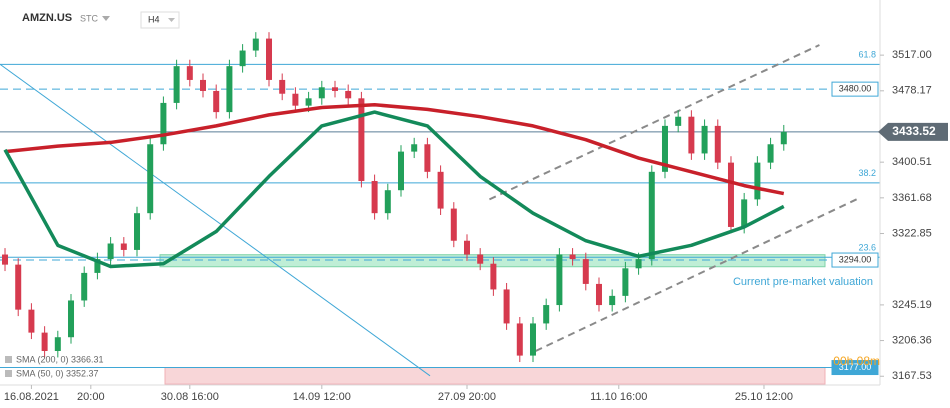 This screenshot has height=408, width=950. I want to click on x-tick-label: 27.09 20:00, so click(467, 397).